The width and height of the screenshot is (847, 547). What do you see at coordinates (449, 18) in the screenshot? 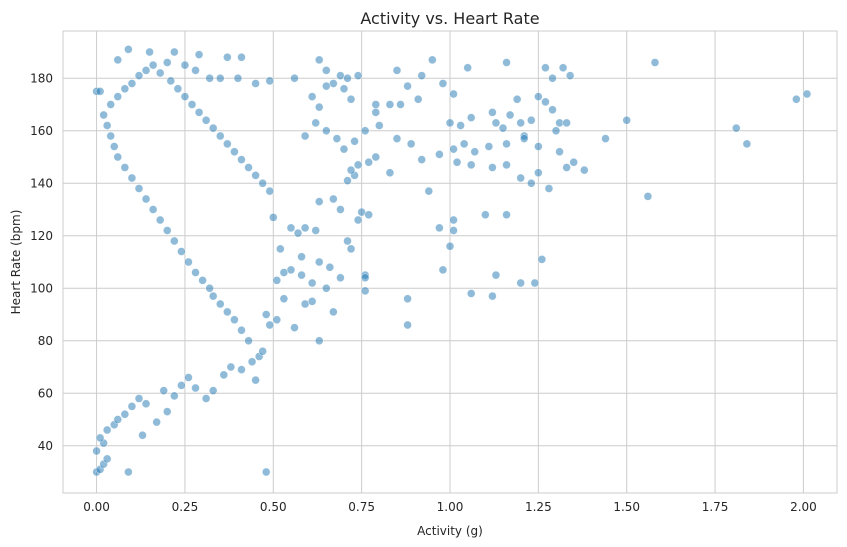
I see `chart-title: Activity vs. Heart Rate` at bounding box center [449, 18].